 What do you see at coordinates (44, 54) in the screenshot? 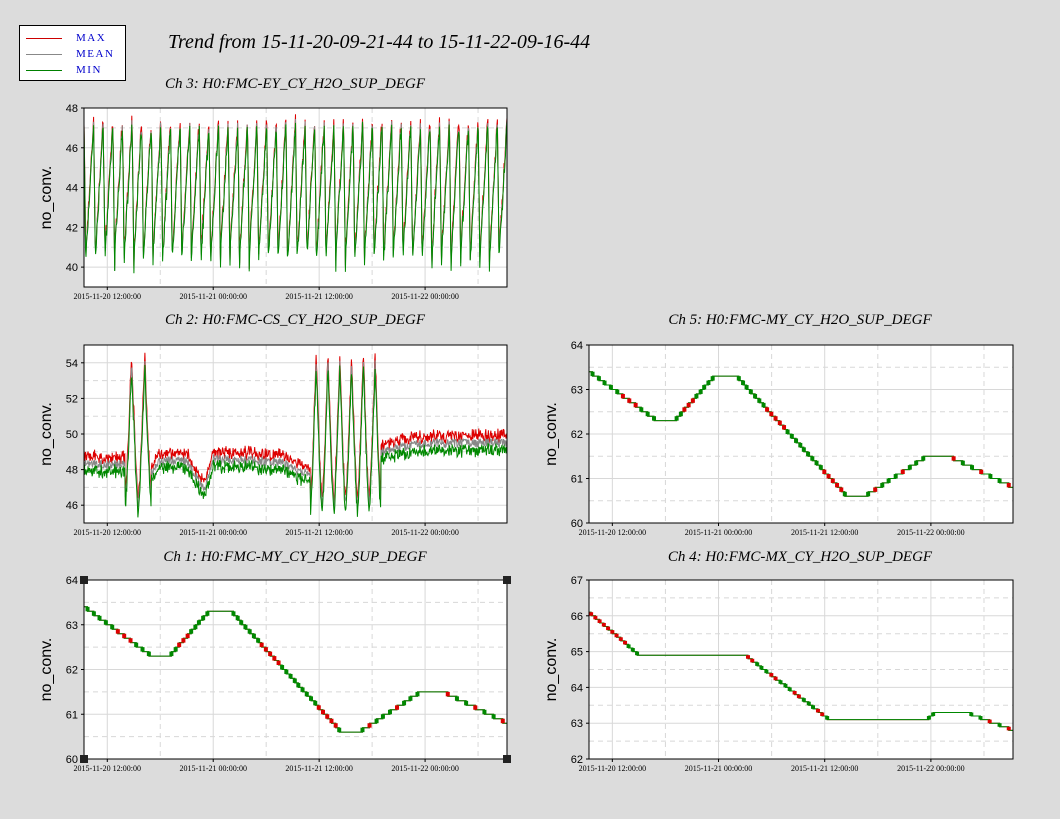
I see `legend-swatch-mean` at bounding box center [44, 54].